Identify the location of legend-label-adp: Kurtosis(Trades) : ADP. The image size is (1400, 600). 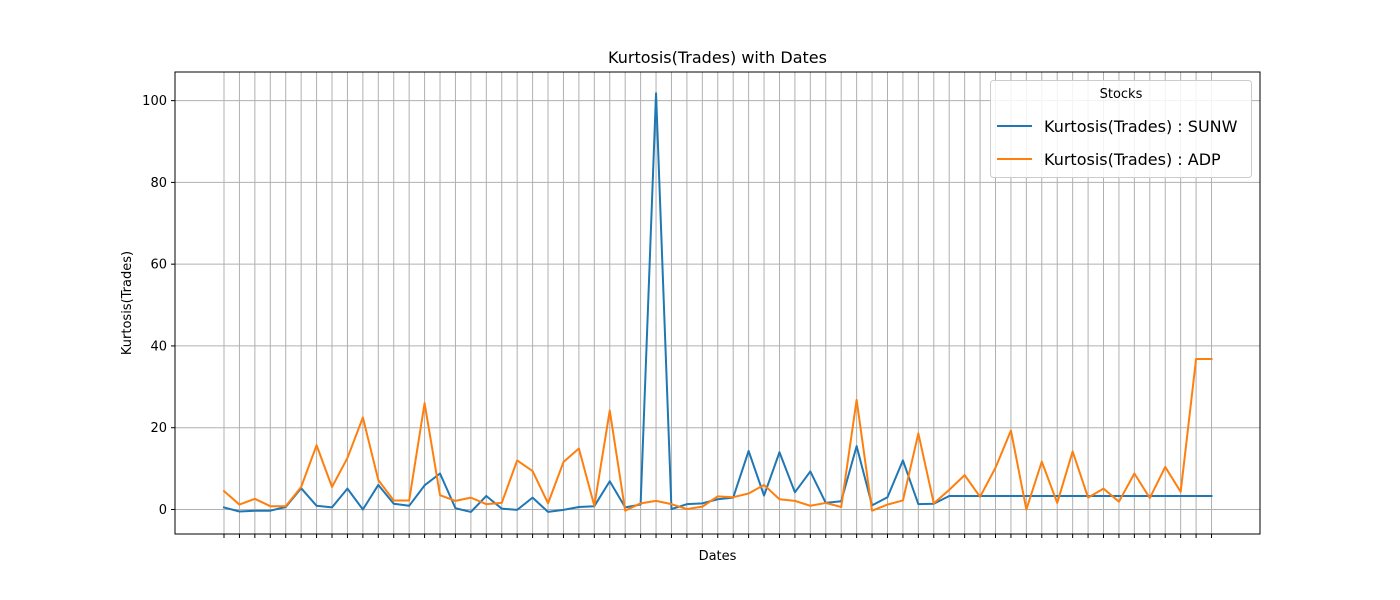
(1132, 159).